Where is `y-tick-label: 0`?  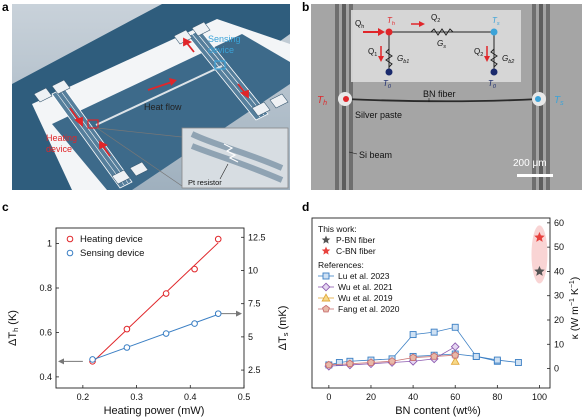 y-tick-label: 0 is located at coordinates (556, 369).